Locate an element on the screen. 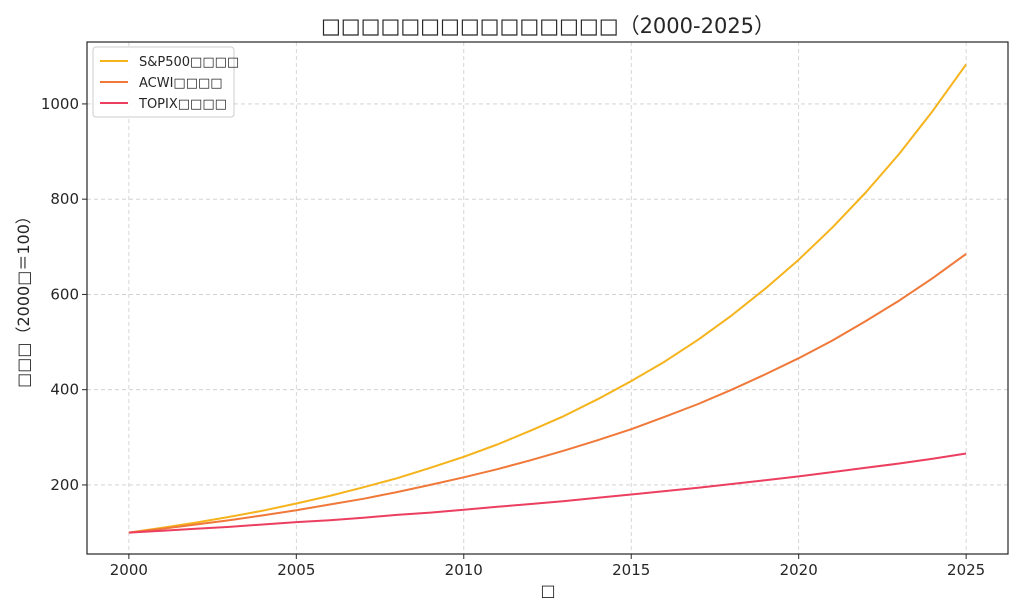 This screenshot has height=614, width=1024. x-tick-label: 2025 is located at coordinates (966, 570).